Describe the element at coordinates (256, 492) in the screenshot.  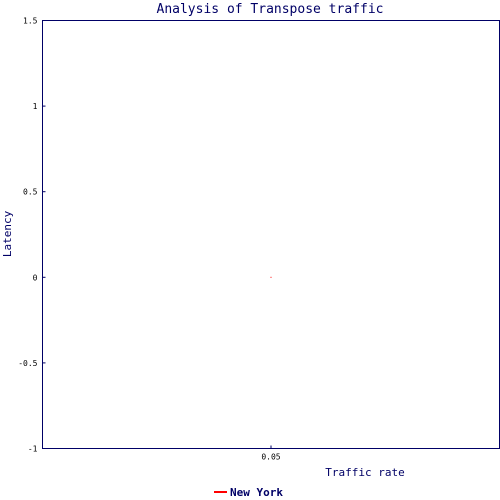
I see `legend-label-new-york: New York` at that location.